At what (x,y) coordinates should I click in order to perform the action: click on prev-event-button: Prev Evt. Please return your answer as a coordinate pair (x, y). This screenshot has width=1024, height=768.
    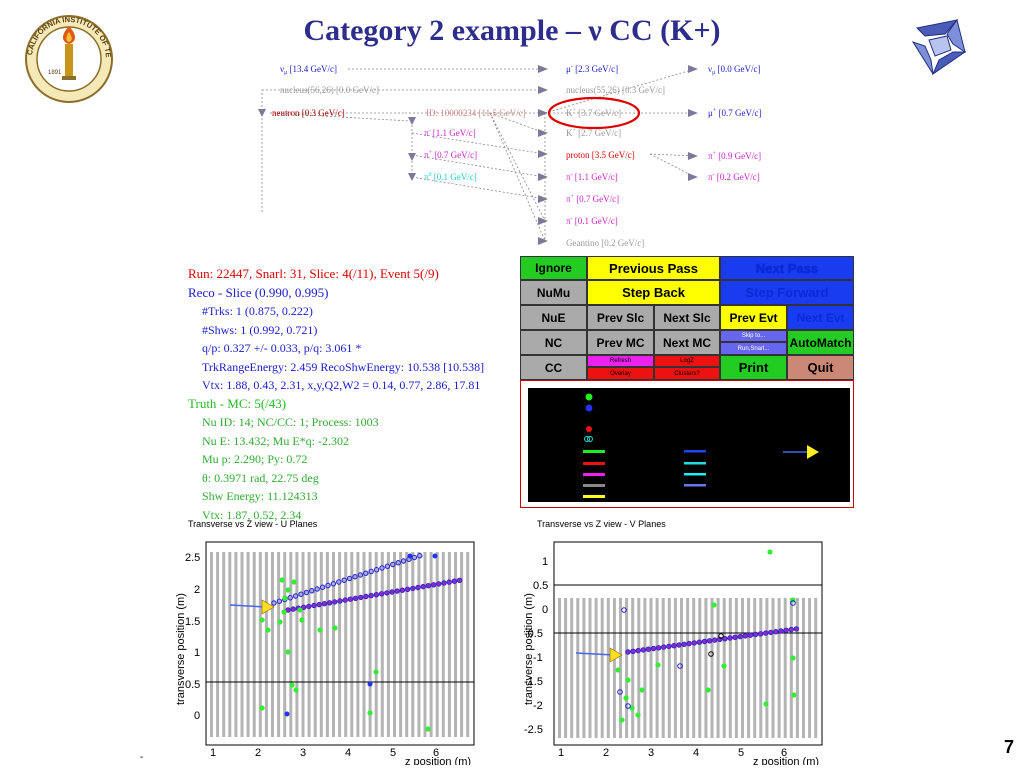
    Looking at the image, I should click on (753, 317).